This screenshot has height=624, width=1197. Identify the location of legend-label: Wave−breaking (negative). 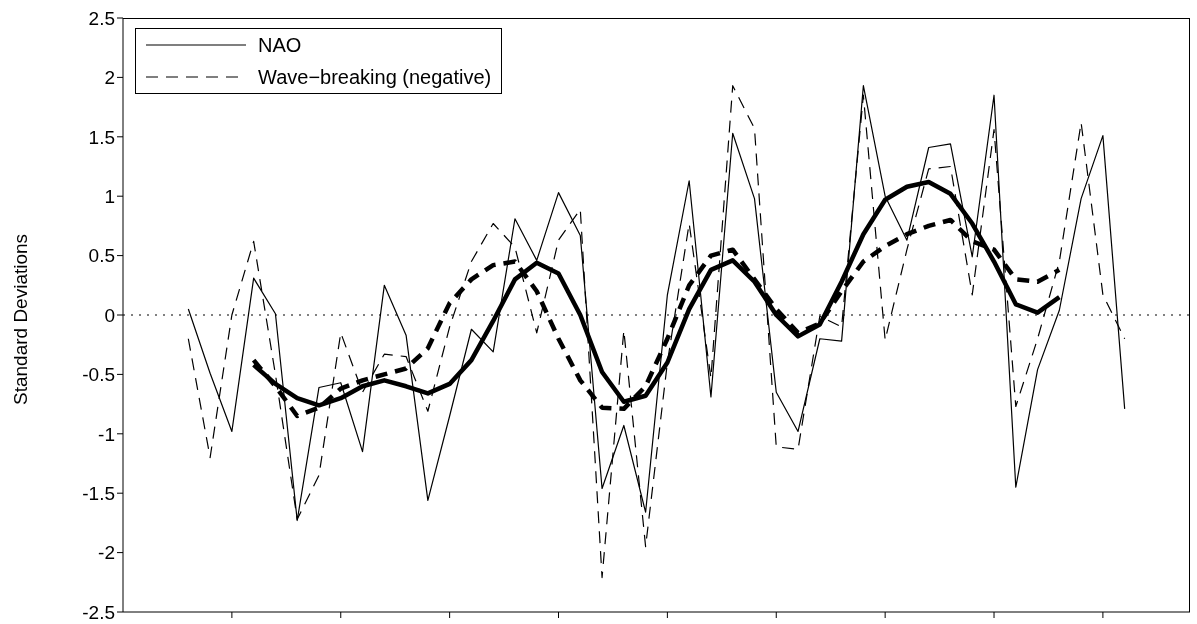
(375, 77).